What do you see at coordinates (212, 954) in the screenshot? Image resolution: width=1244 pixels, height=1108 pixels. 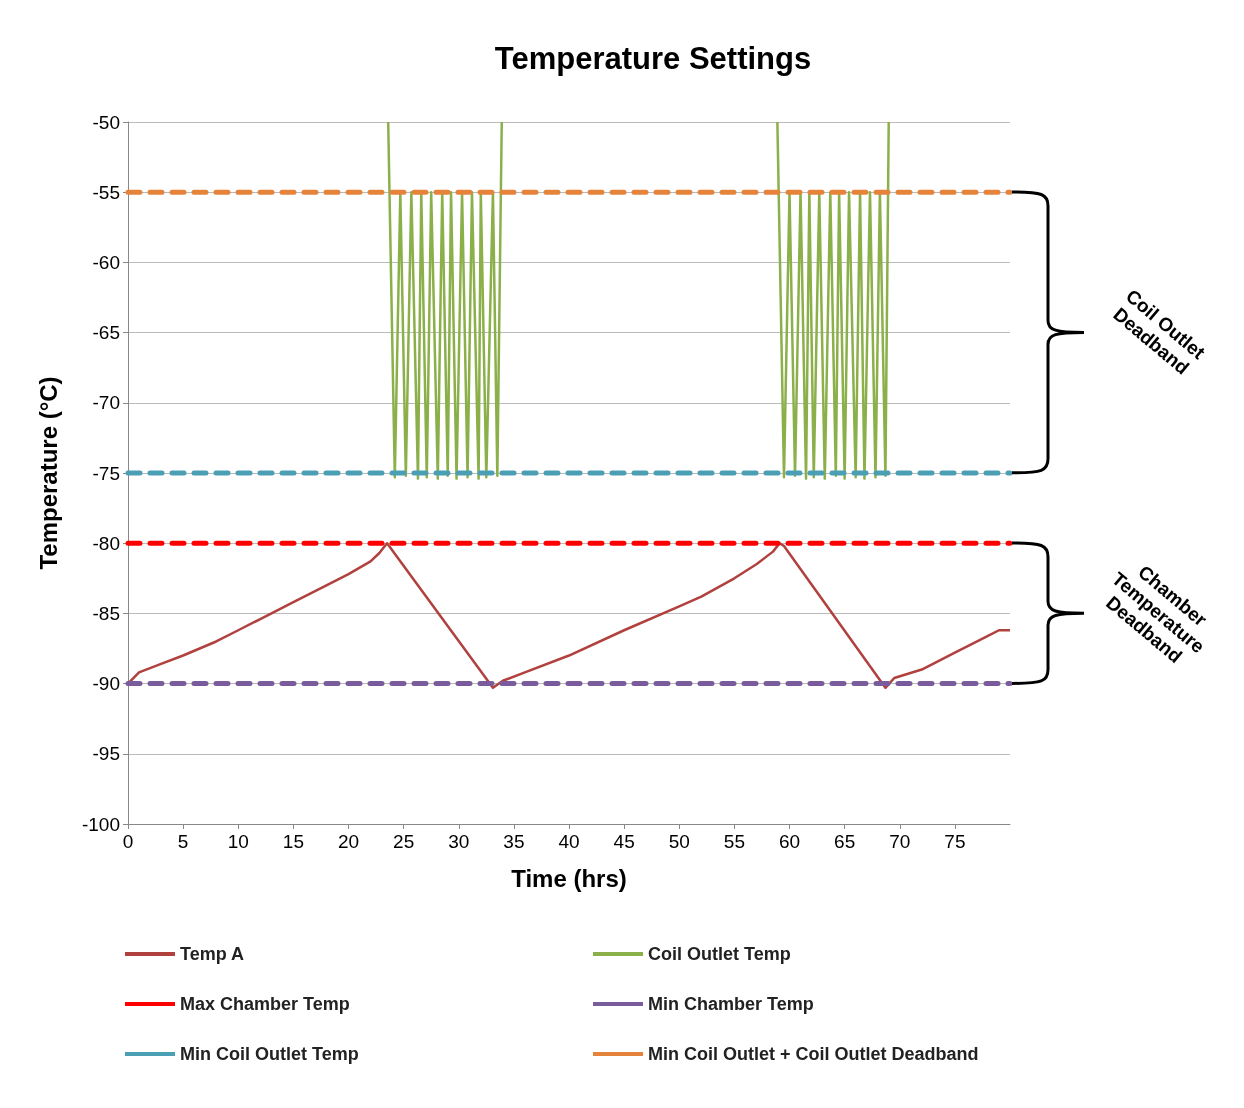 I see `legend-label: Temp A` at bounding box center [212, 954].